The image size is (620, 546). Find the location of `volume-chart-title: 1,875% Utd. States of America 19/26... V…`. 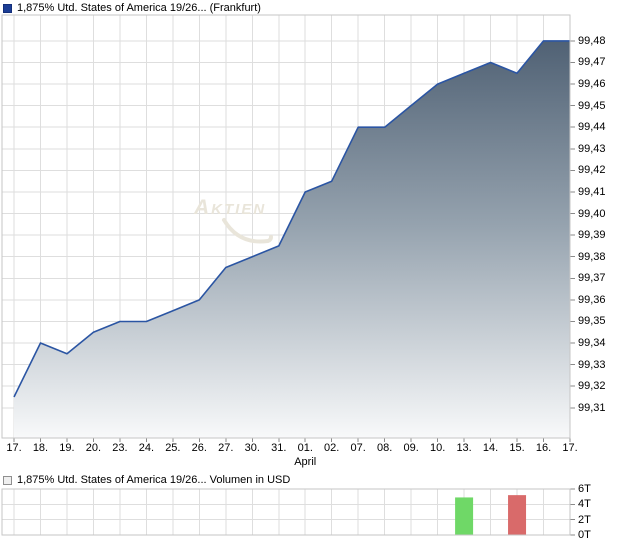

volume-chart-title: 1,875% Utd. States of America 19/26... V… is located at coordinates (154, 480).